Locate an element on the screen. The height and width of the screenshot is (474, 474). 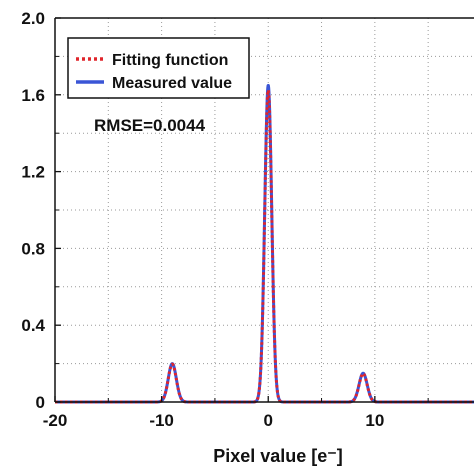
x-tick-label: 10 is located at coordinates (374, 420).